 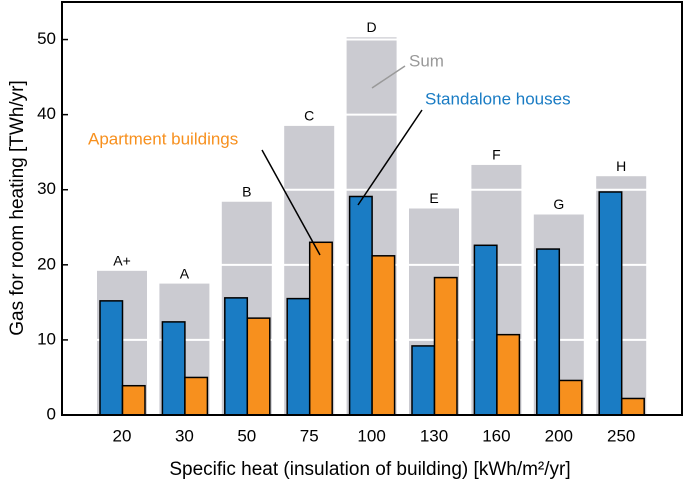 I want to click on class-label: H, so click(x=621, y=166).